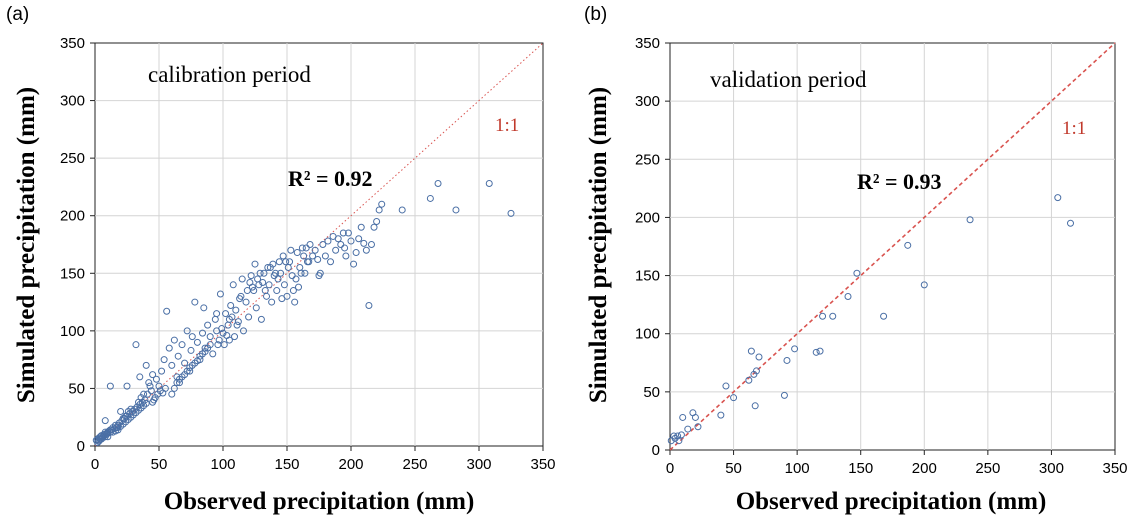  What do you see at coordinates (72, 43) in the screenshot?
I see `y-tick-label: 350` at bounding box center [72, 43].